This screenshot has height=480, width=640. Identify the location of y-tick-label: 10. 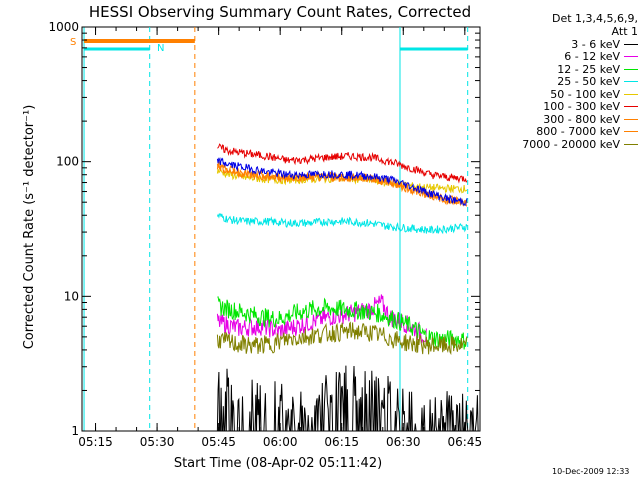
(71, 296).